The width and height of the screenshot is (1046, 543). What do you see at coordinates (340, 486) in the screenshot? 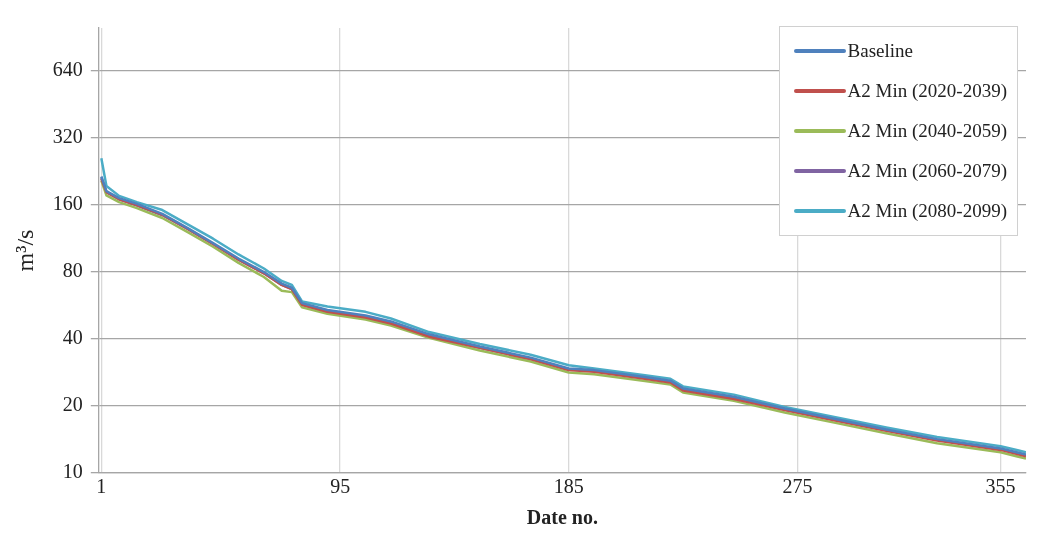
I see `x-tick-label: 95` at bounding box center [340, 486].